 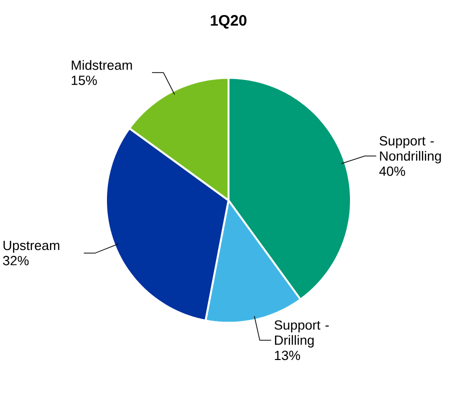 What do you see at coordinates (392, 171) in the screenshot?
I see `data-label: 40%` at bounding box center [392, 171].